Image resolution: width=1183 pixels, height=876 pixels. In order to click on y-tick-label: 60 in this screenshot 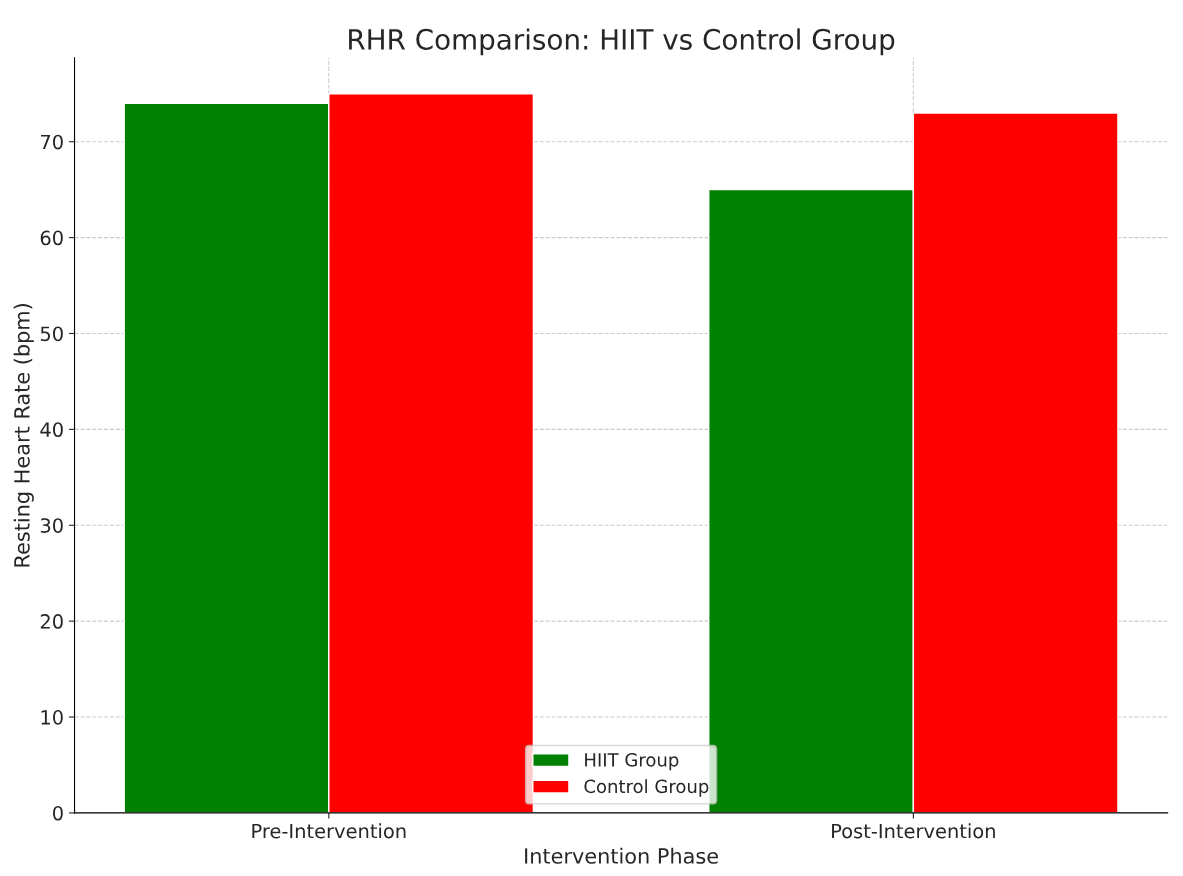, I will do `click(51, 238)`.